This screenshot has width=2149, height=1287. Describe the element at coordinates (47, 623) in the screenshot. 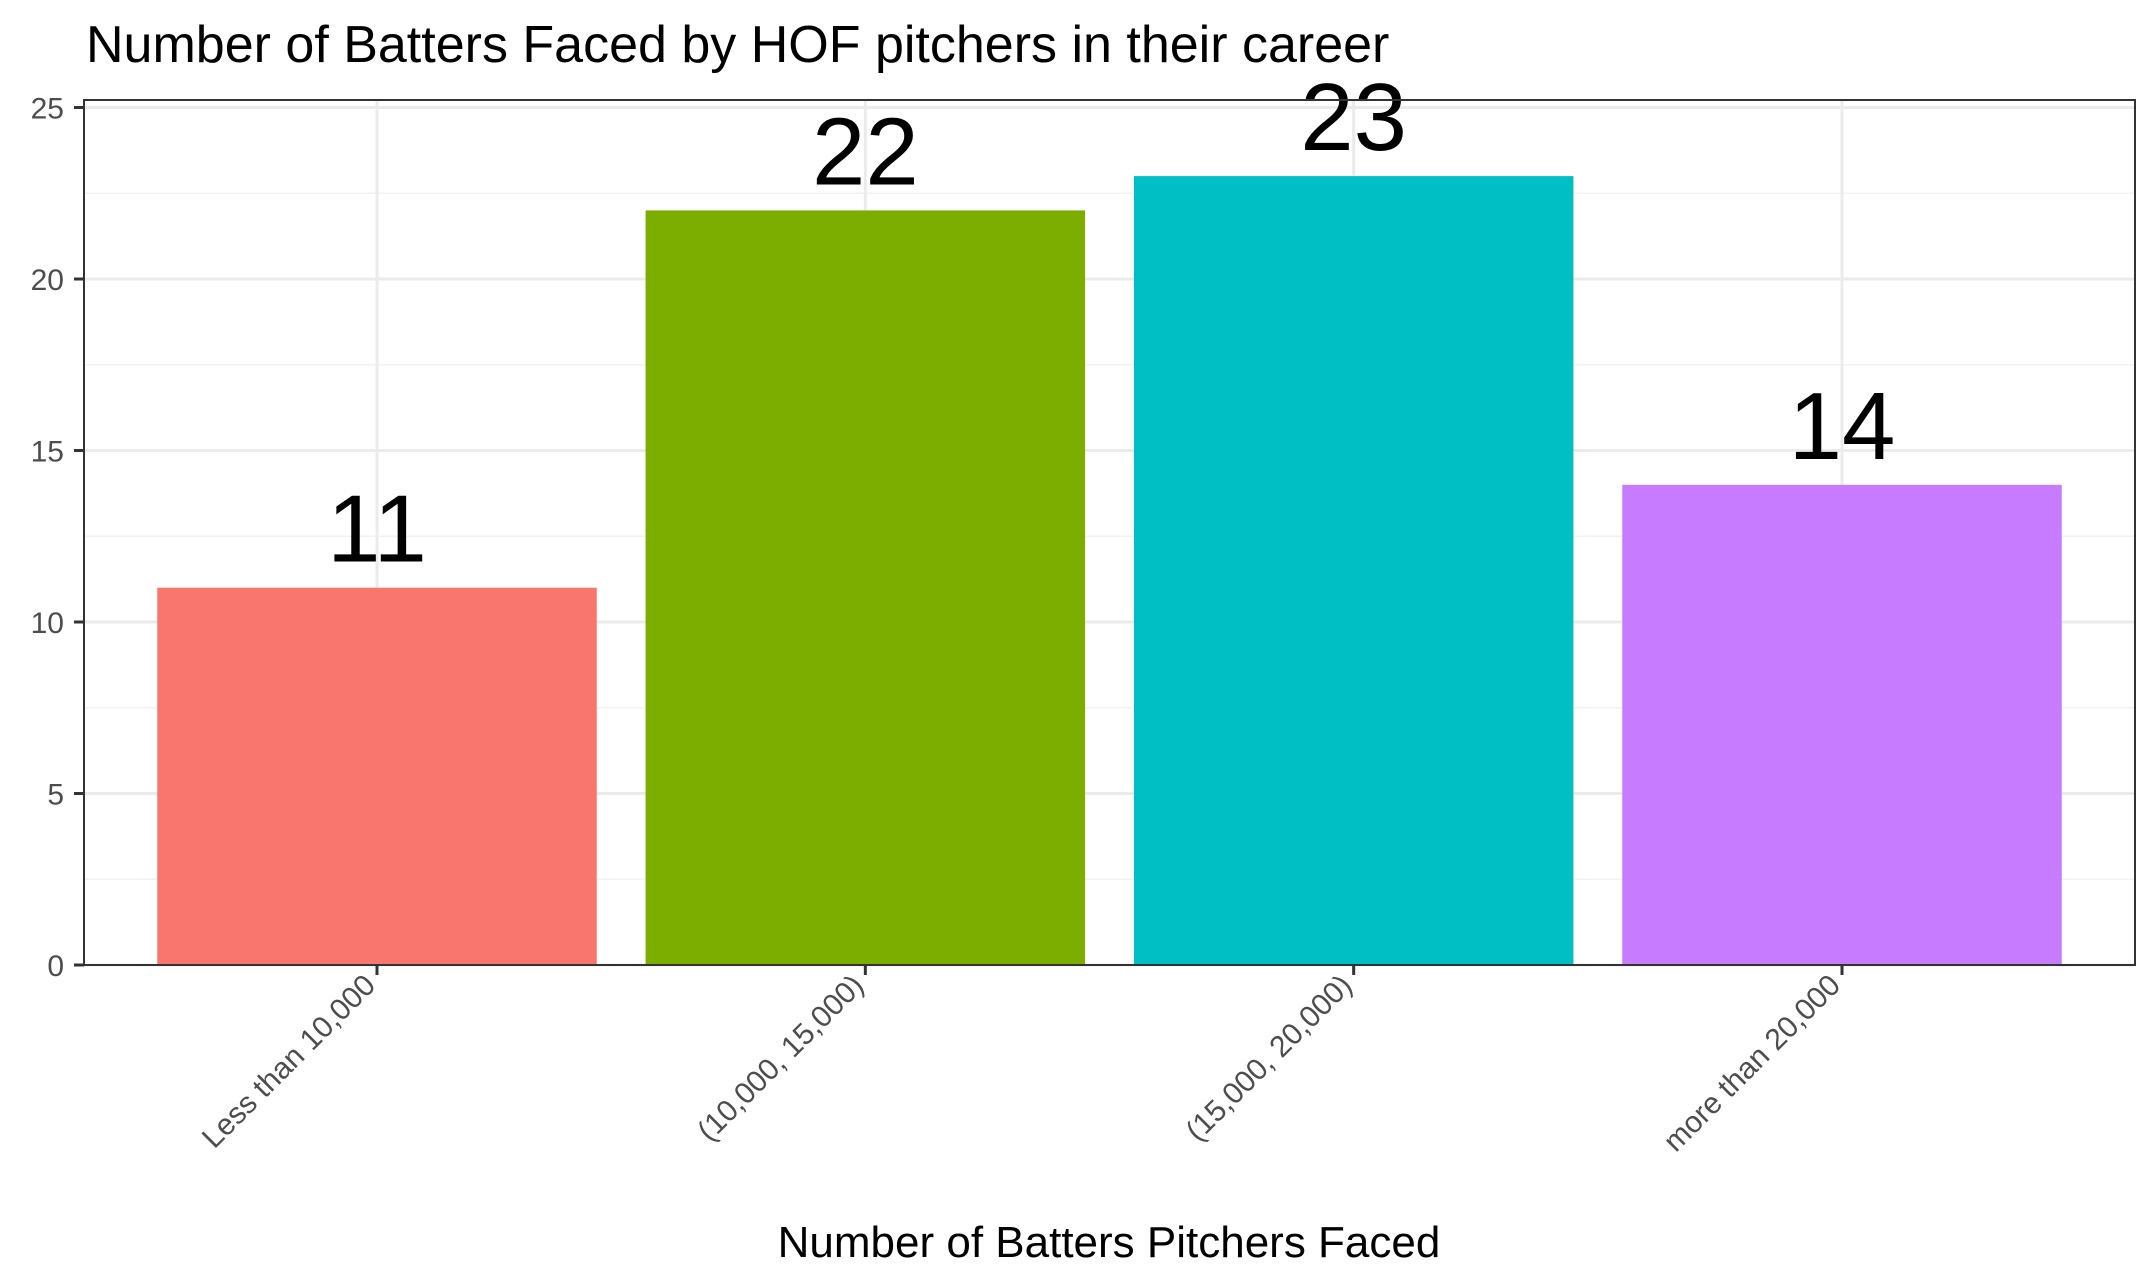

I see `y-tick-label: 10` at that location.